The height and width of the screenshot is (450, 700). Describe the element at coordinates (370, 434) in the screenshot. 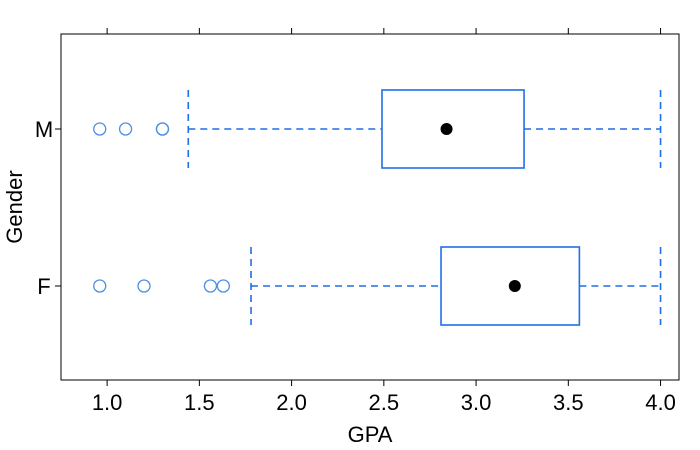

I see `x-axis-label: GPA` at that location.